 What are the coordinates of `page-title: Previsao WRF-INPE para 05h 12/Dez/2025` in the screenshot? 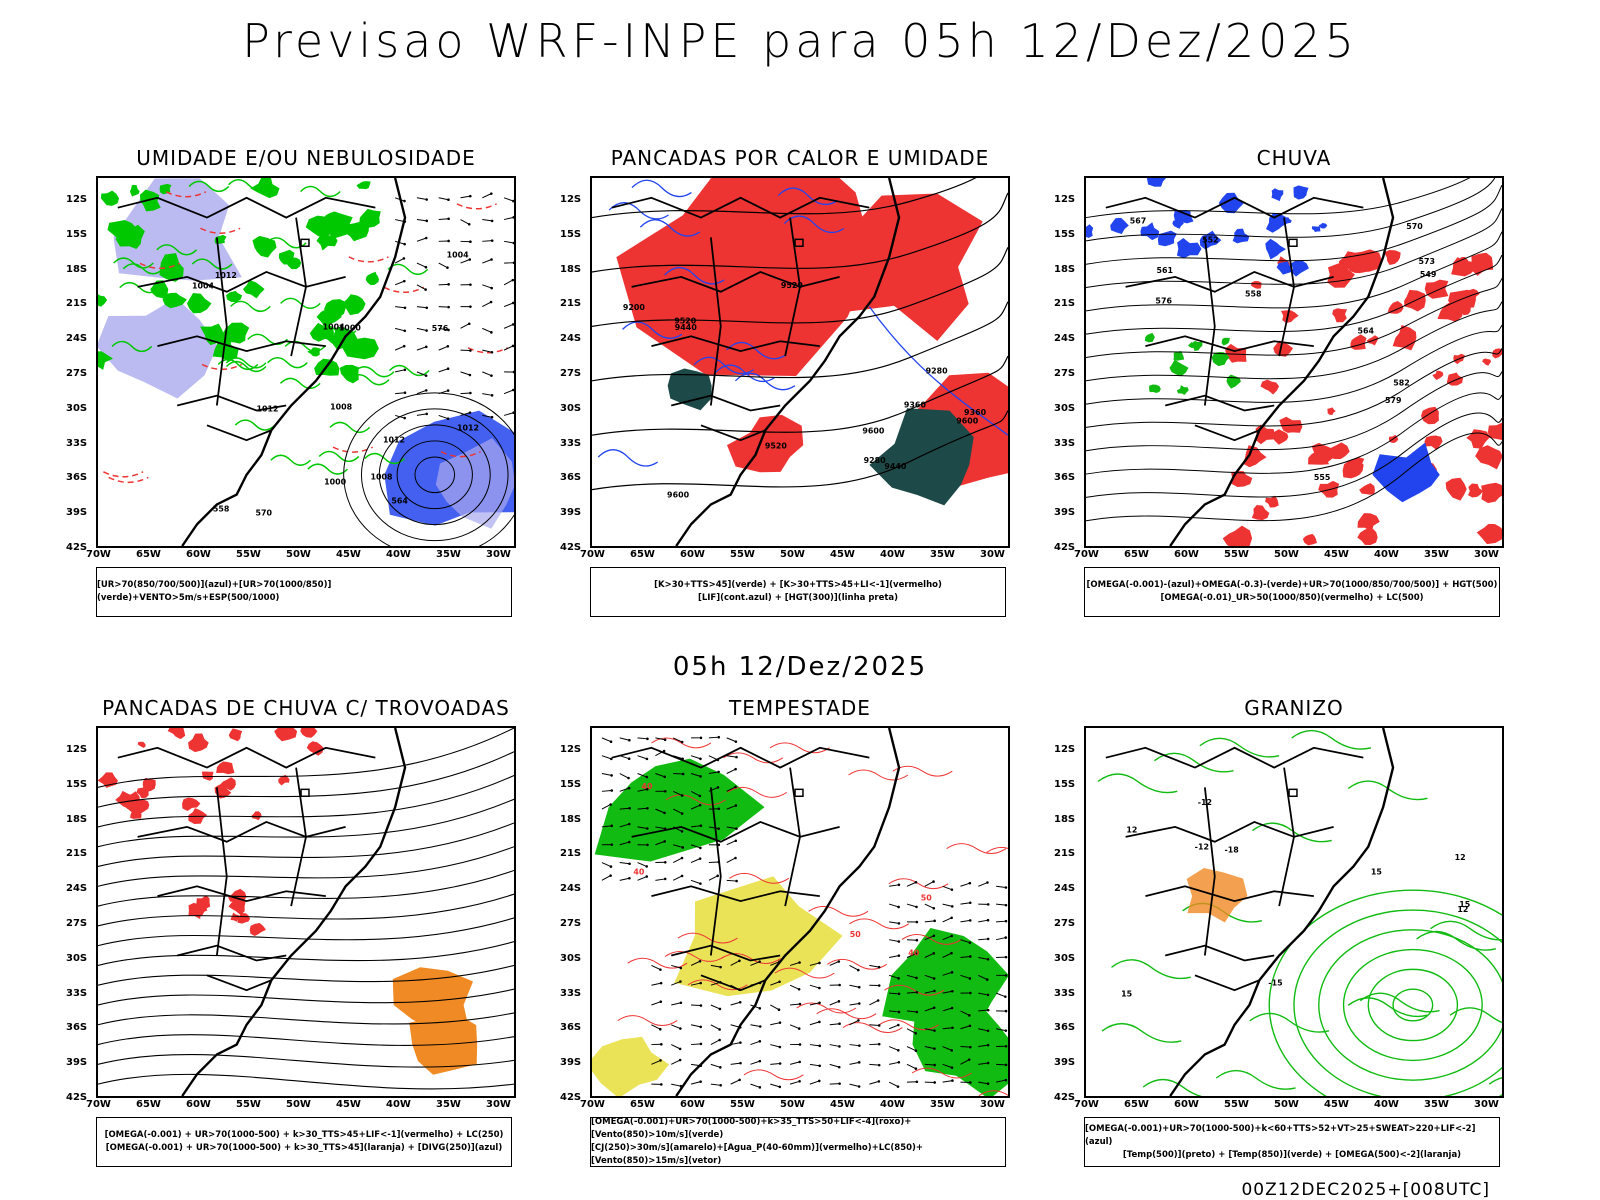 It's located at (800, 41).